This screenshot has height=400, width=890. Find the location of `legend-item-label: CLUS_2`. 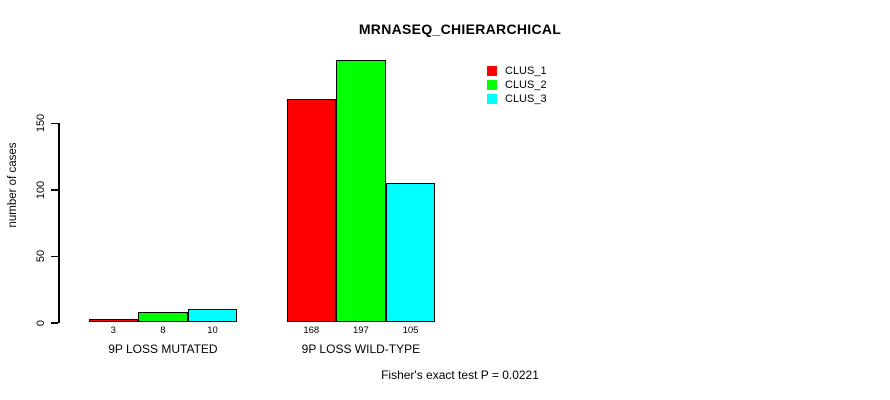

legend-item-label: CLUS_2 is located at coordinates (526, 85).